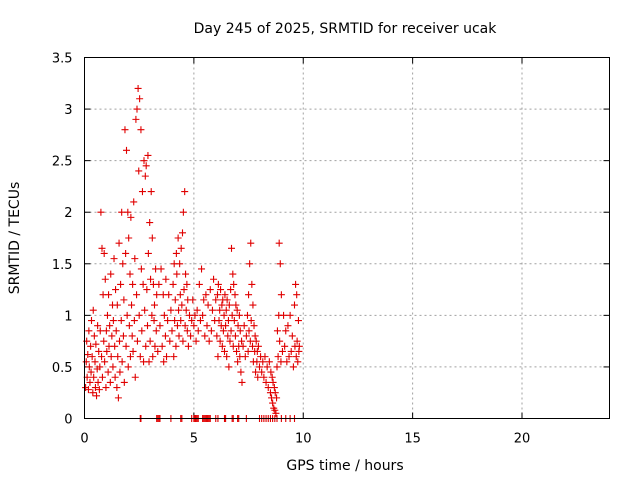  I want to click on x-tick-label: 15, so click(412, 439).